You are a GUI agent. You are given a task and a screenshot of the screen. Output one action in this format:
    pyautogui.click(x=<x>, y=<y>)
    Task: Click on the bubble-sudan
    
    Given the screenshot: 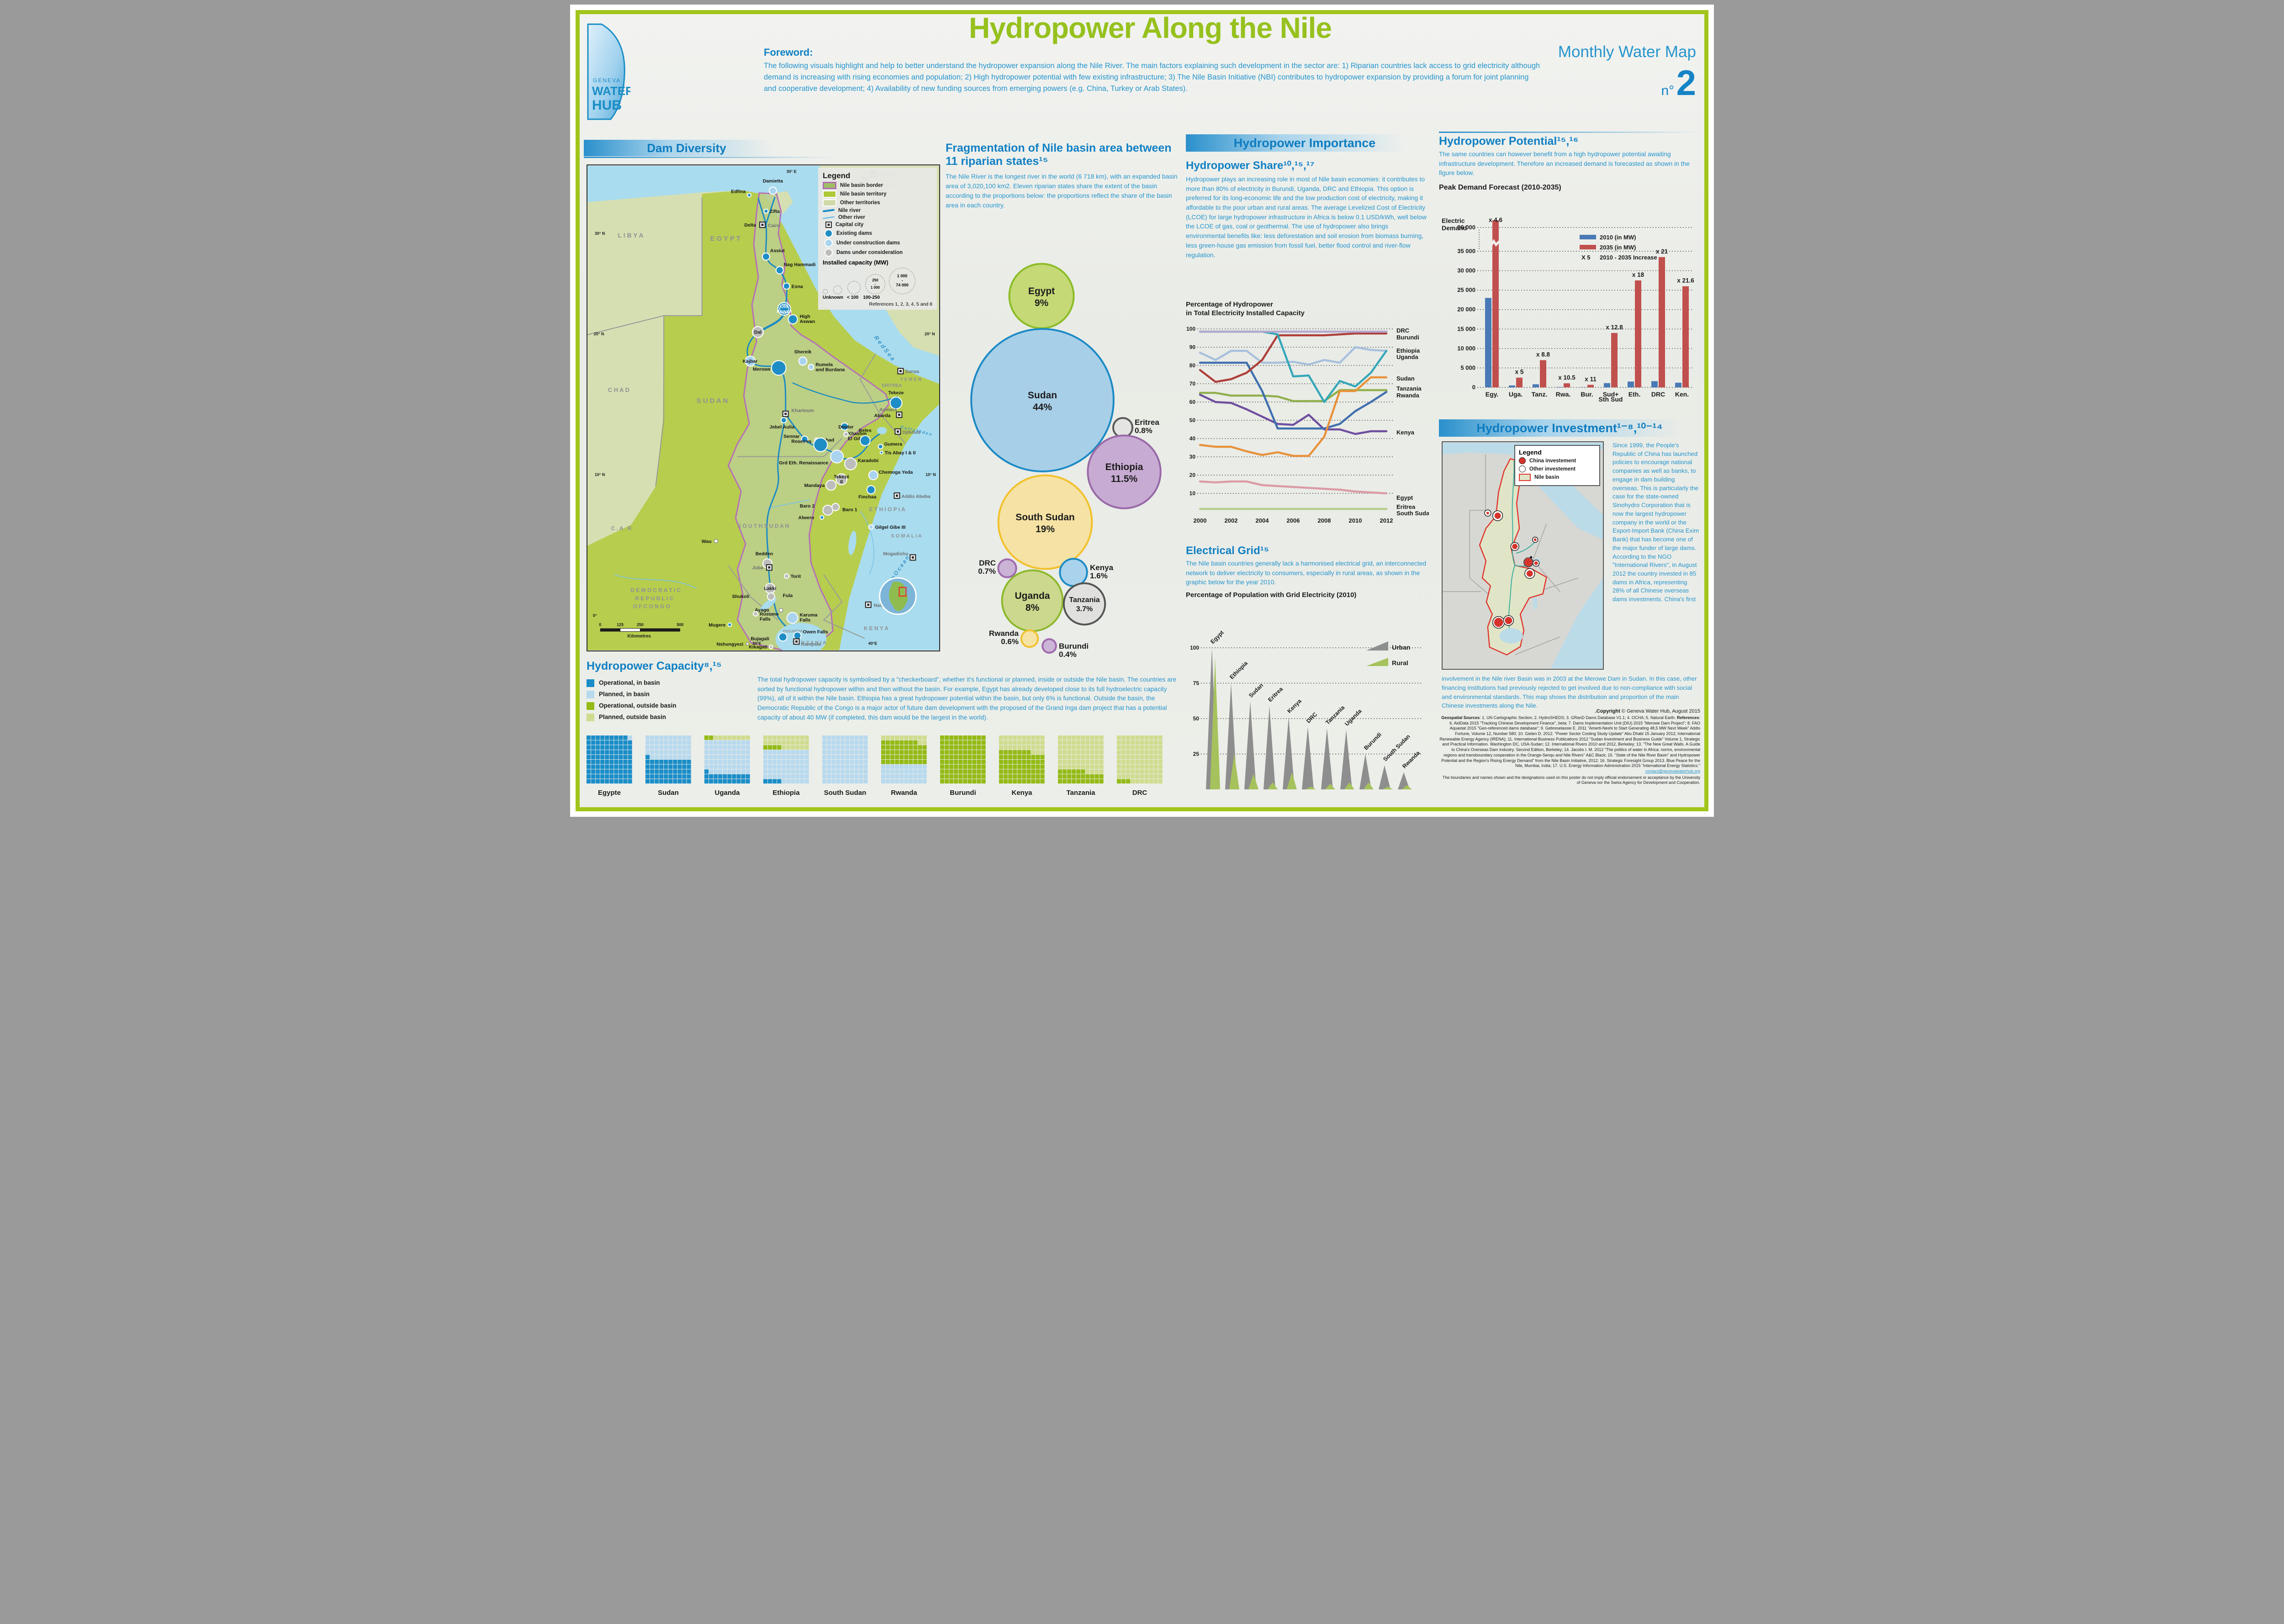 What is the action you would take?
    pyautogui.click(x=1042, y=400)
    